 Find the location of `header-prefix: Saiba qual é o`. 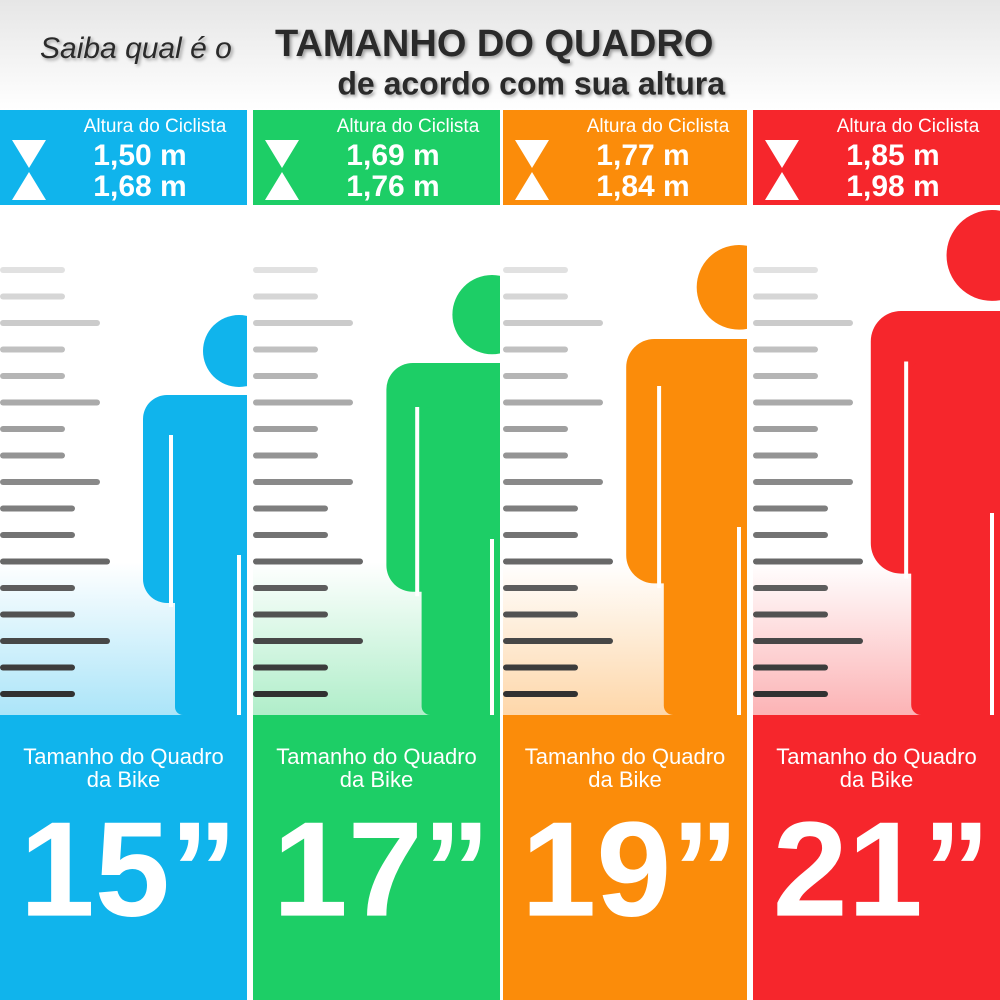

header-prefix: Saiba qual é o is located at coordinates (136, 48).